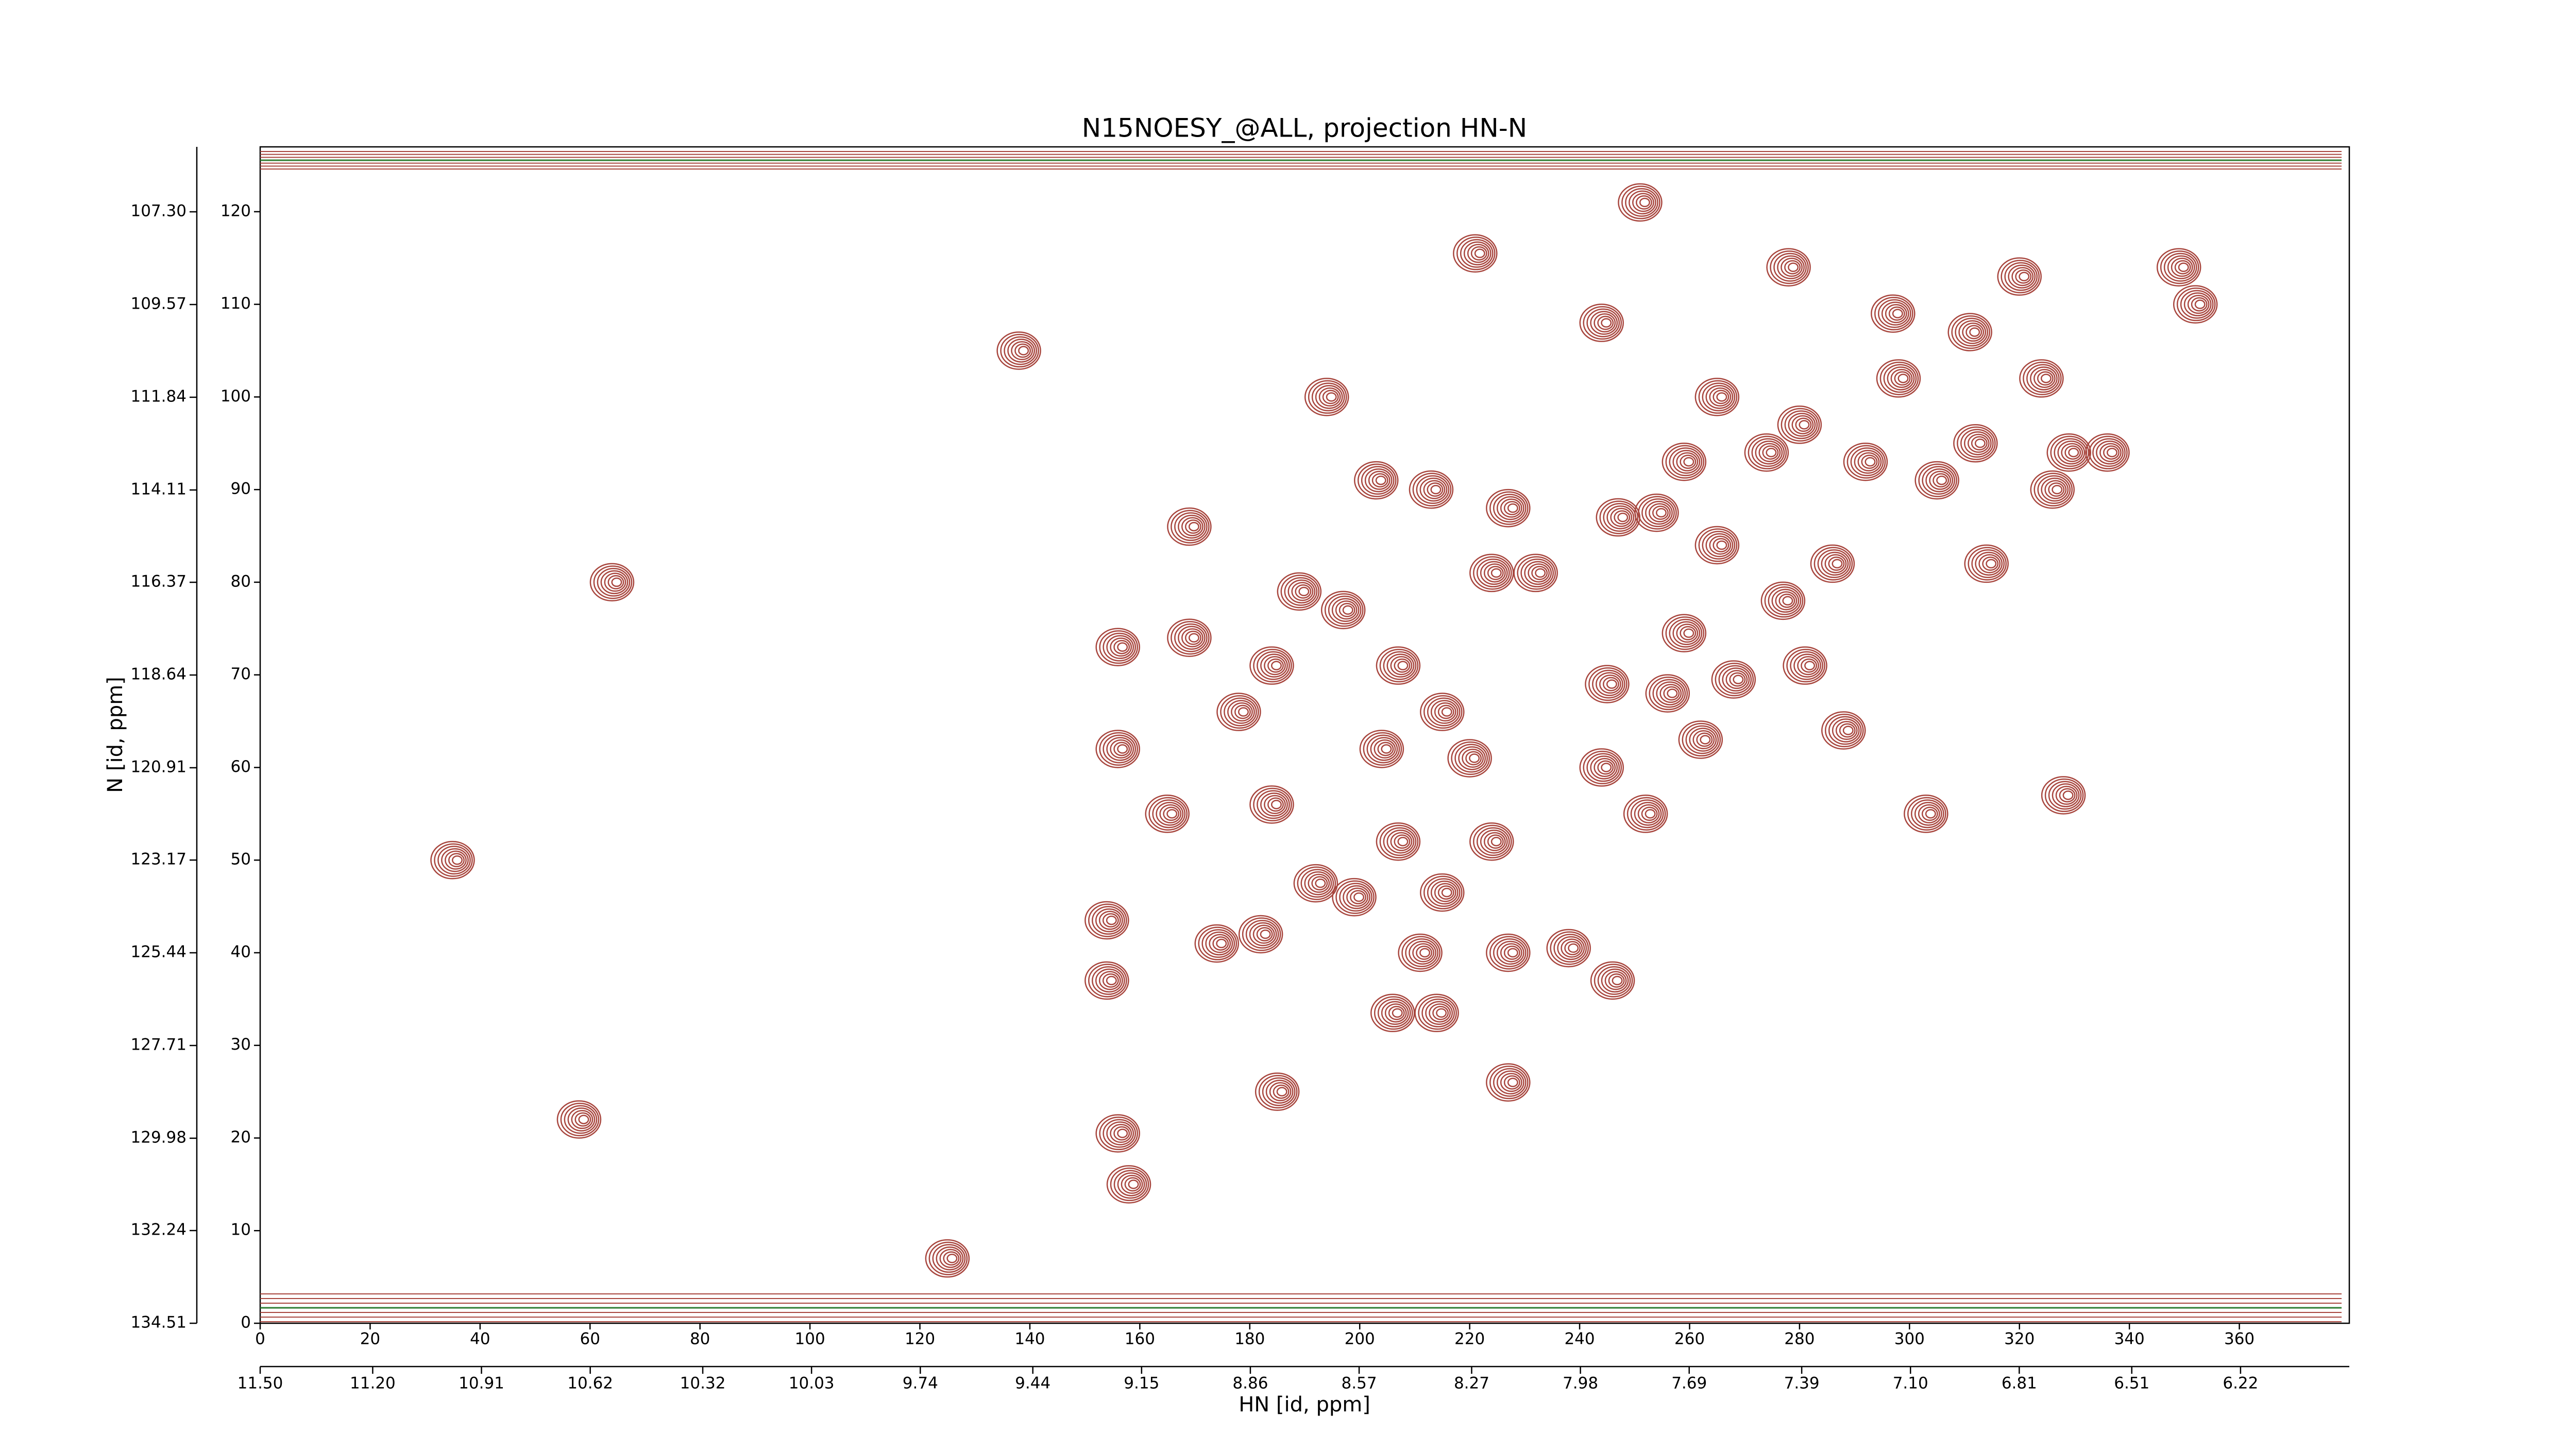 The height and width of the screenshot is (1449, 2576). Describe the element at coordinates (1471, 1383) in the screenshot. I see `x2-tick-label: 8.27` at that location.